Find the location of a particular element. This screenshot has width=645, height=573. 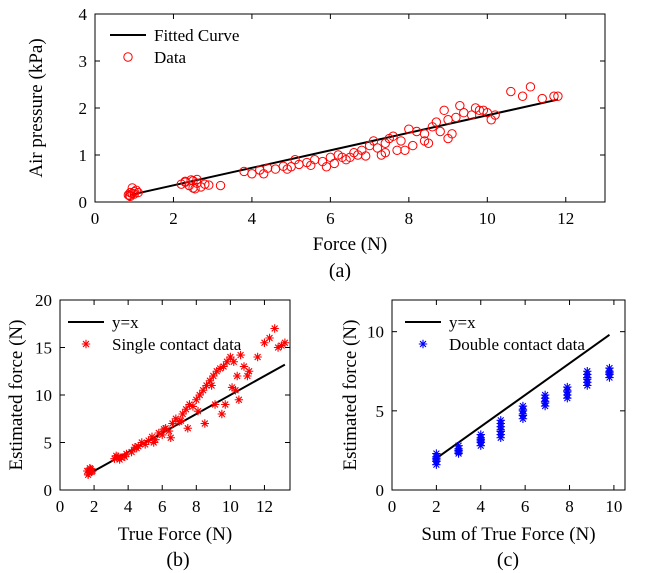

plot-area-c is located at coordinates (508, 395).